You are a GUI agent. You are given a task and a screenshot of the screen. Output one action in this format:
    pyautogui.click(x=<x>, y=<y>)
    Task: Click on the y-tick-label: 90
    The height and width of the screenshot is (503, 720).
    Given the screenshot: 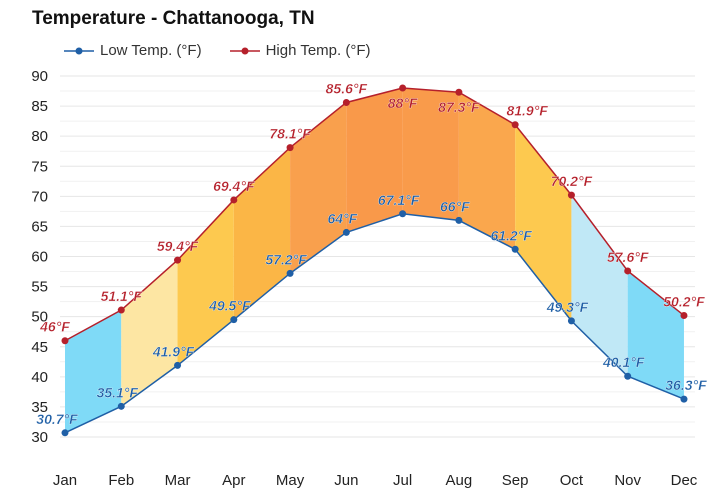 What is the action you would take?
    pyautogui.click(x=39, y=76)
    